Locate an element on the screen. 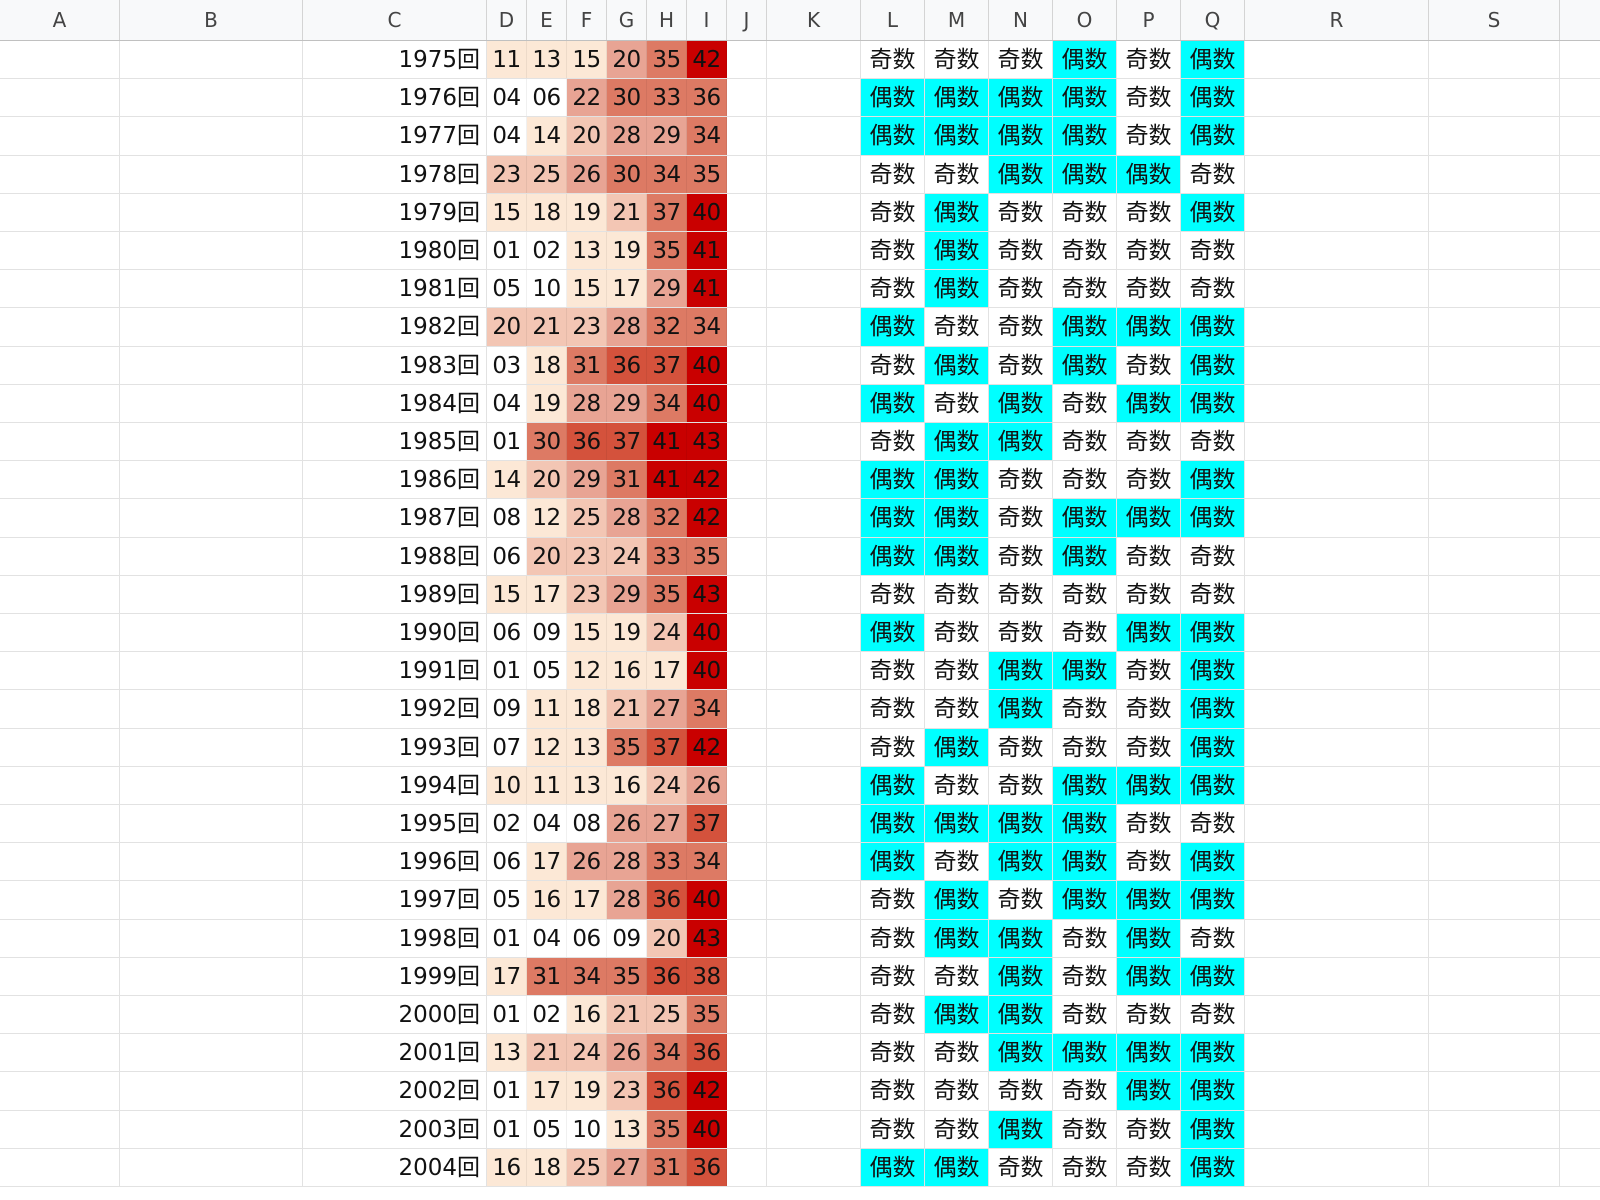 This screenshot has width=1600, height=1200. winning-number-cell: 24 is located at coordinates (587, 1053).